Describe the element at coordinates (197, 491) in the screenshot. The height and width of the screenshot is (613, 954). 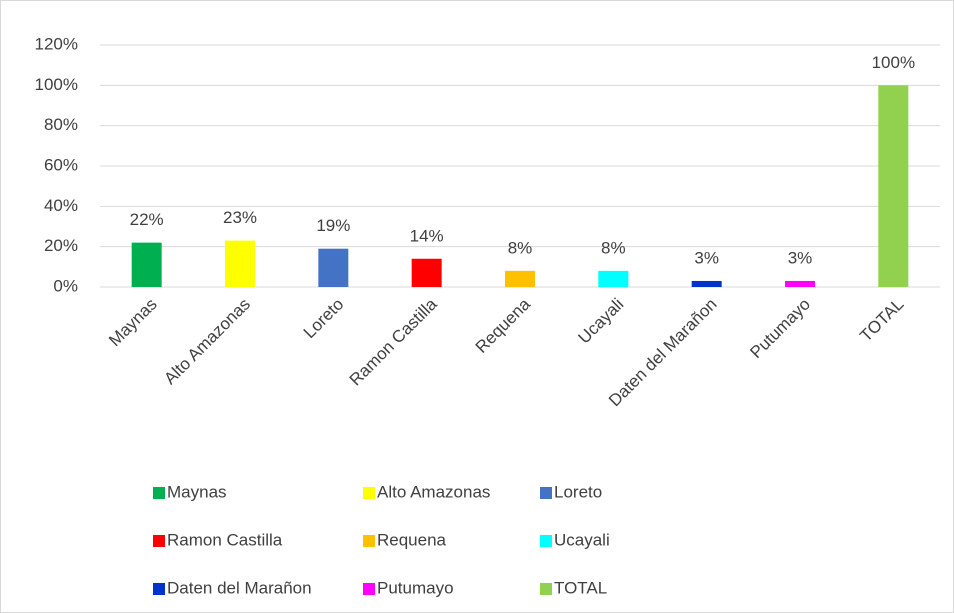
I see `legend-label: Maynas` at that location.